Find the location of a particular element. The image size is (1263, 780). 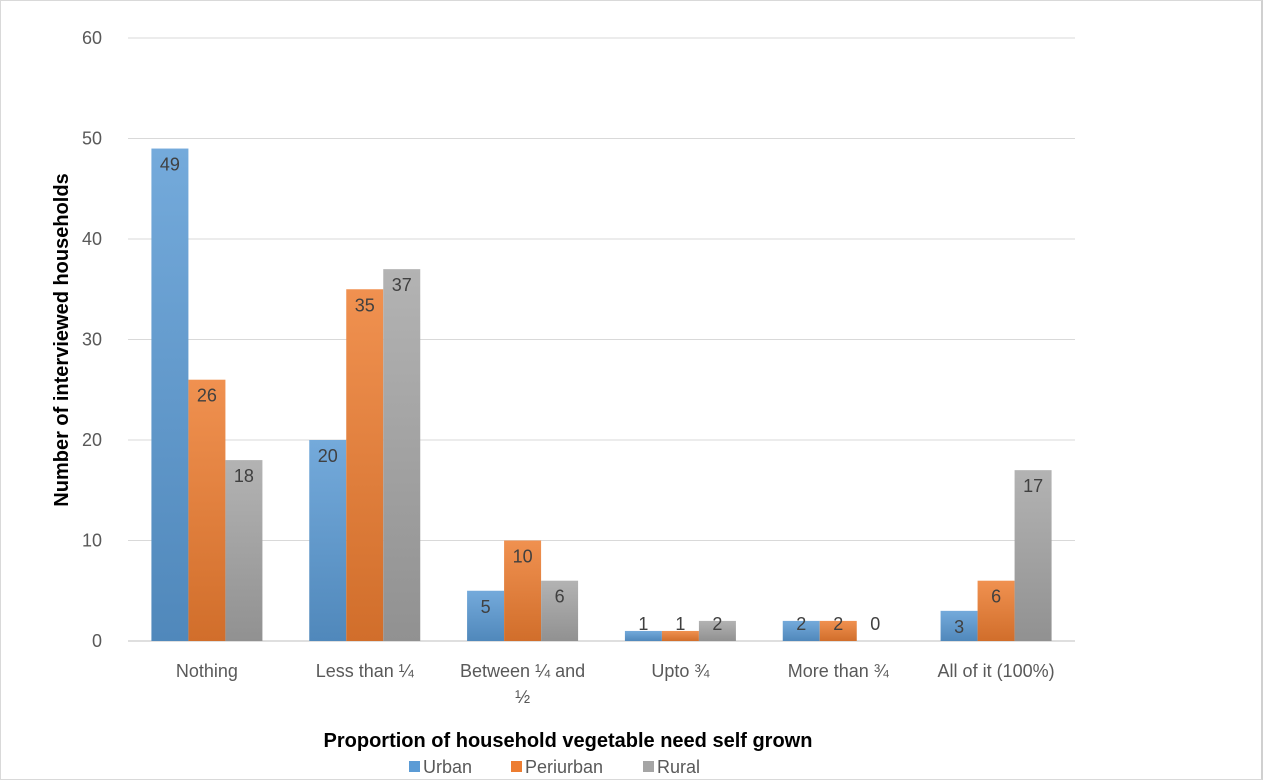

data-label: 5 is located at coordinates (486, 607).